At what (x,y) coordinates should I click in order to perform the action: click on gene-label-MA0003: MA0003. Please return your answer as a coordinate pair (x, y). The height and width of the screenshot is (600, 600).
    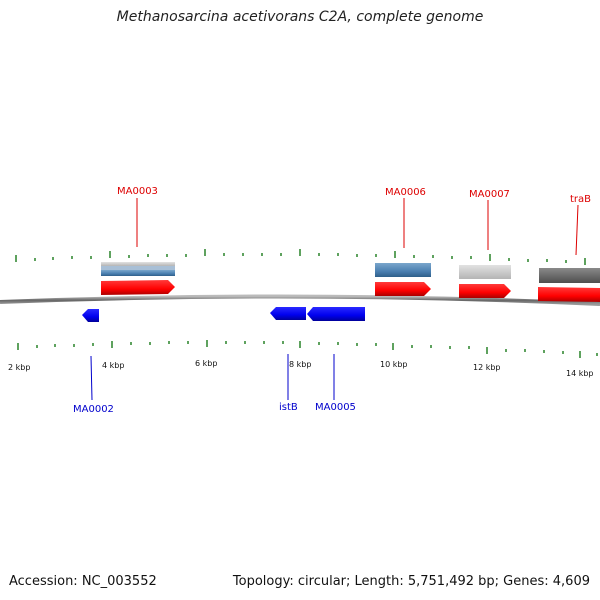
    Looking at the image, I should click on (137, 191).